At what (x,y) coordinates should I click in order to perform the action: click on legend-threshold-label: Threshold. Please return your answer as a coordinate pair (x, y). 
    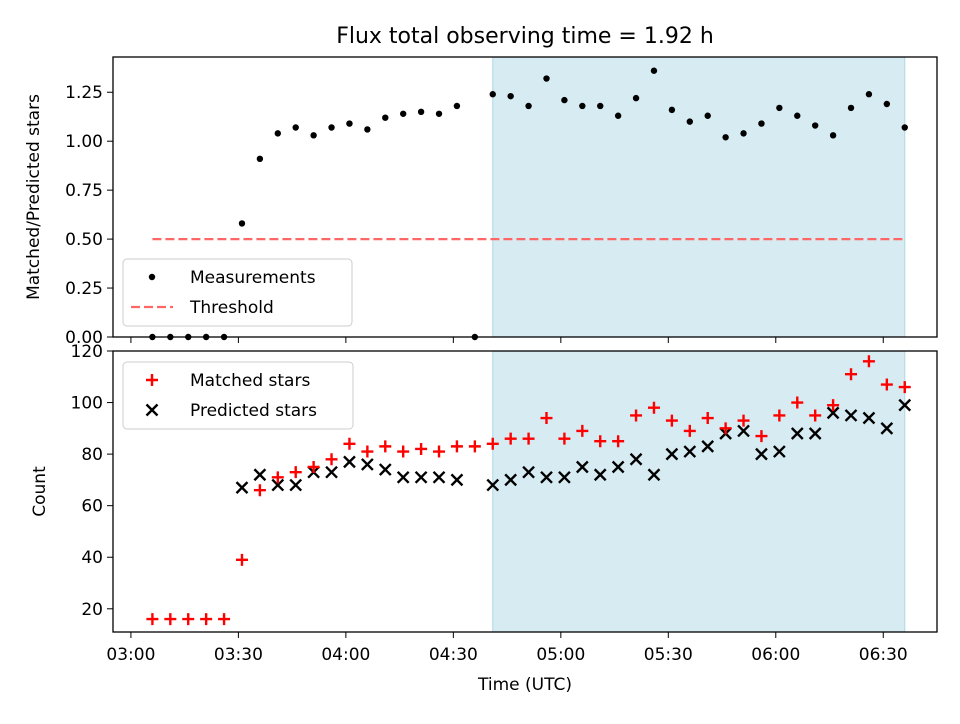
    Looking at the image, I should click on (231, 308).